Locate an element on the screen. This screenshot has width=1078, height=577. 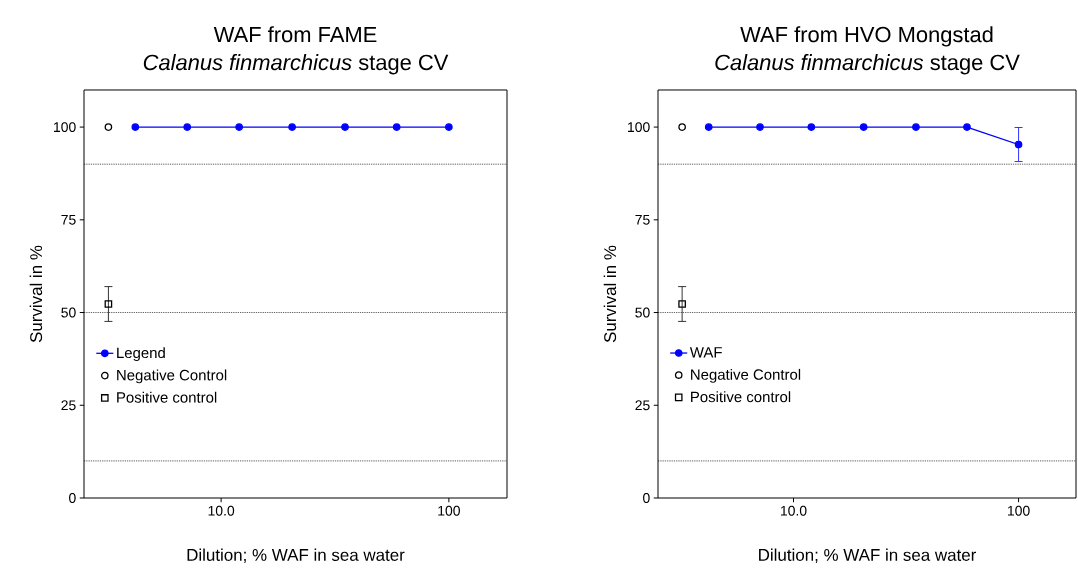
chart-title: WAF from HVO Mongstad is located at coordinates (866, 36).